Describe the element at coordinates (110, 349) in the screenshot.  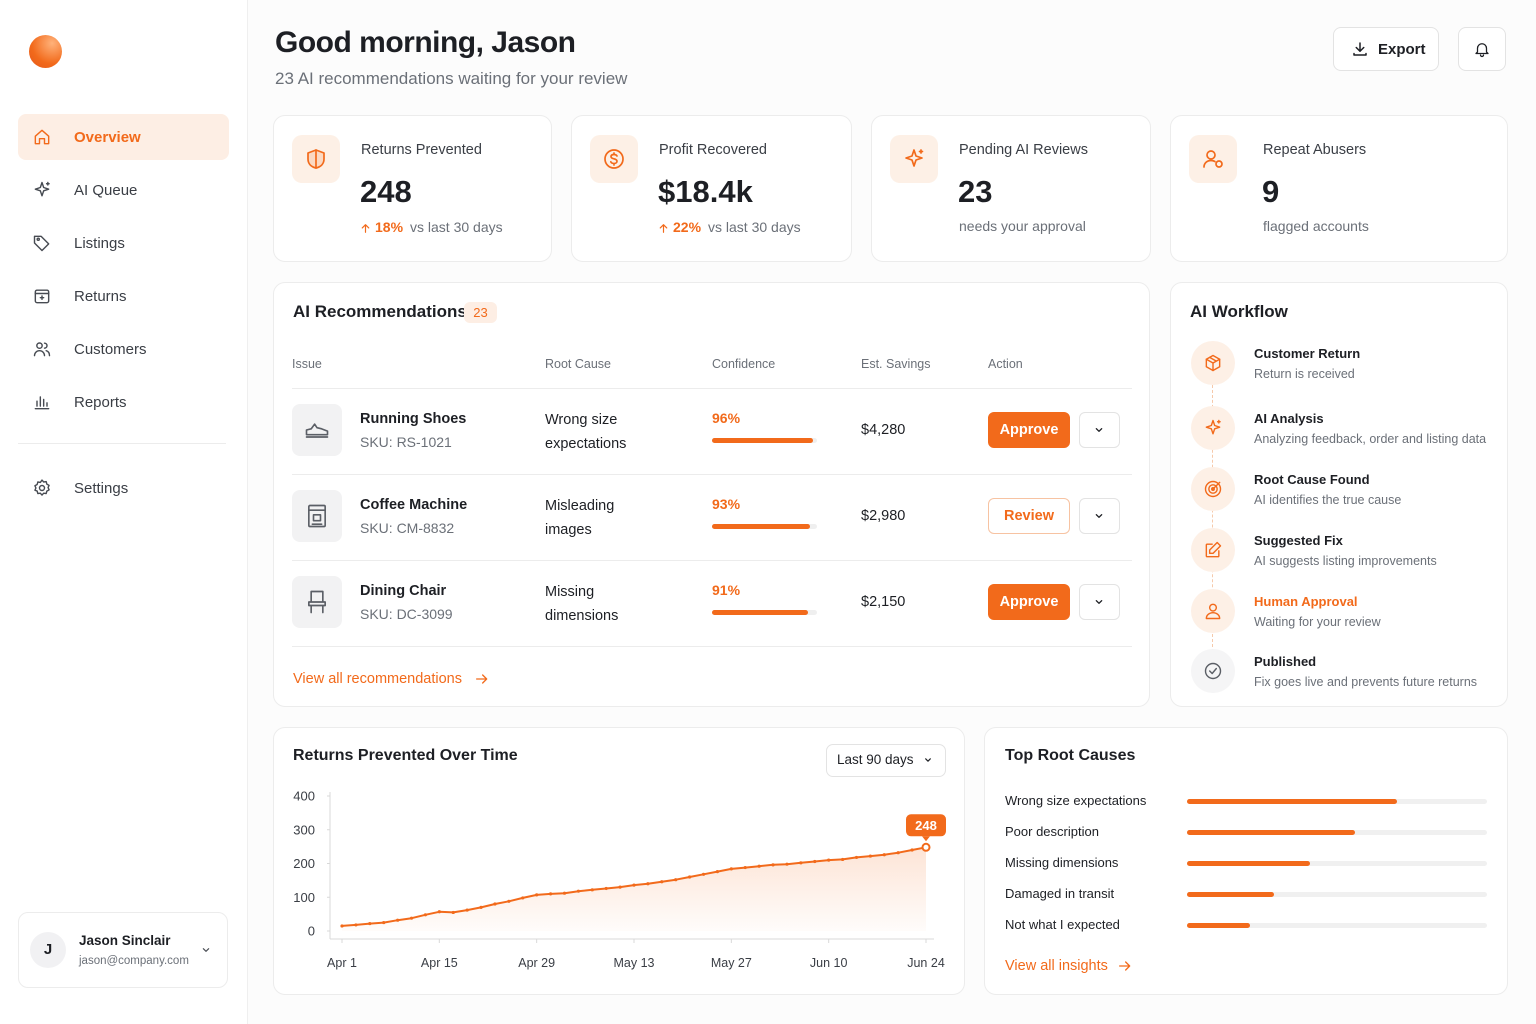
I see `nav-label: Customers` at that location.